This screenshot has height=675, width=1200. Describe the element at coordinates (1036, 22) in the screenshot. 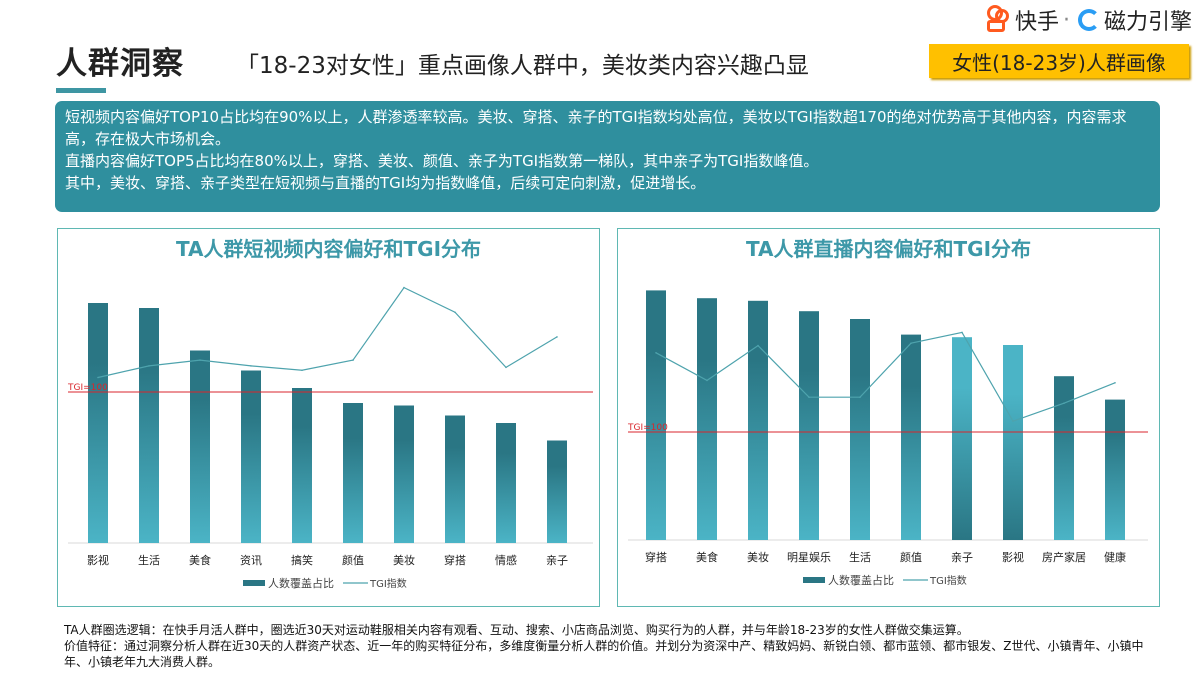

I see `logo-brand1: 快手` at that location.